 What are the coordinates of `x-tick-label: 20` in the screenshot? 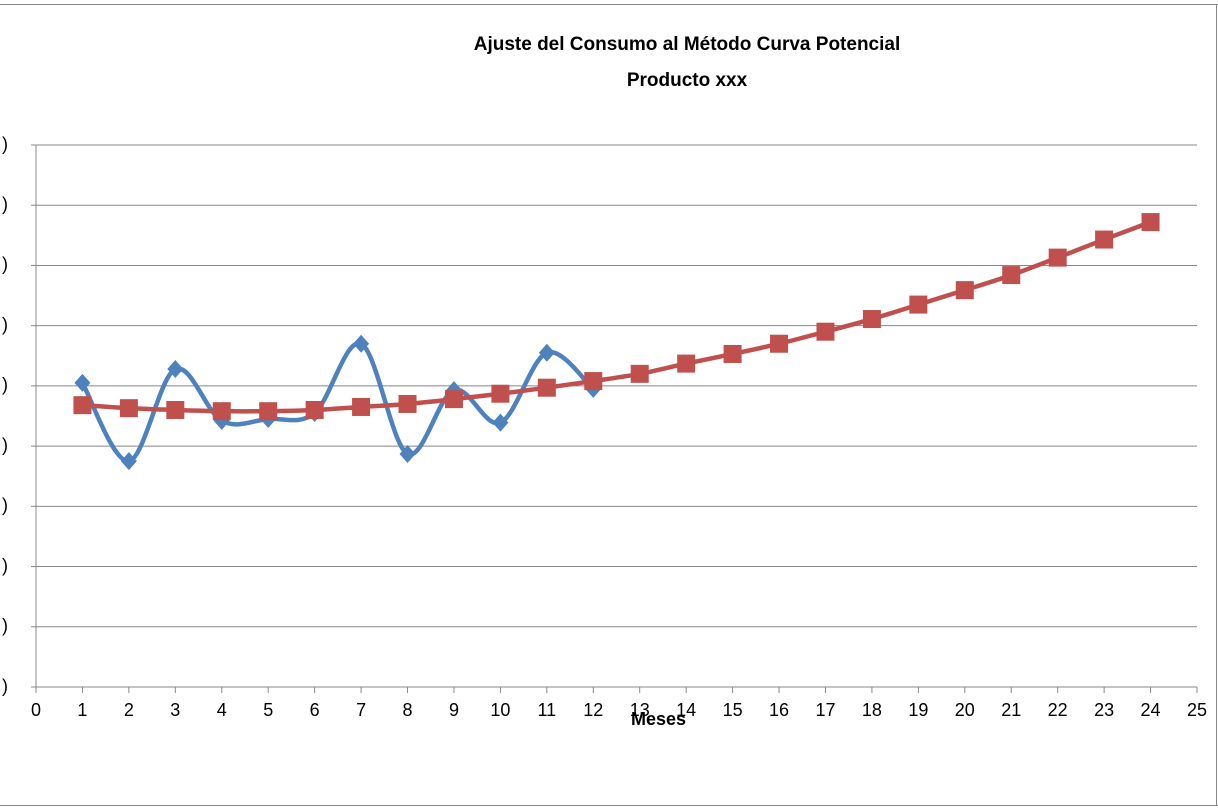 It's located at (965, 710).